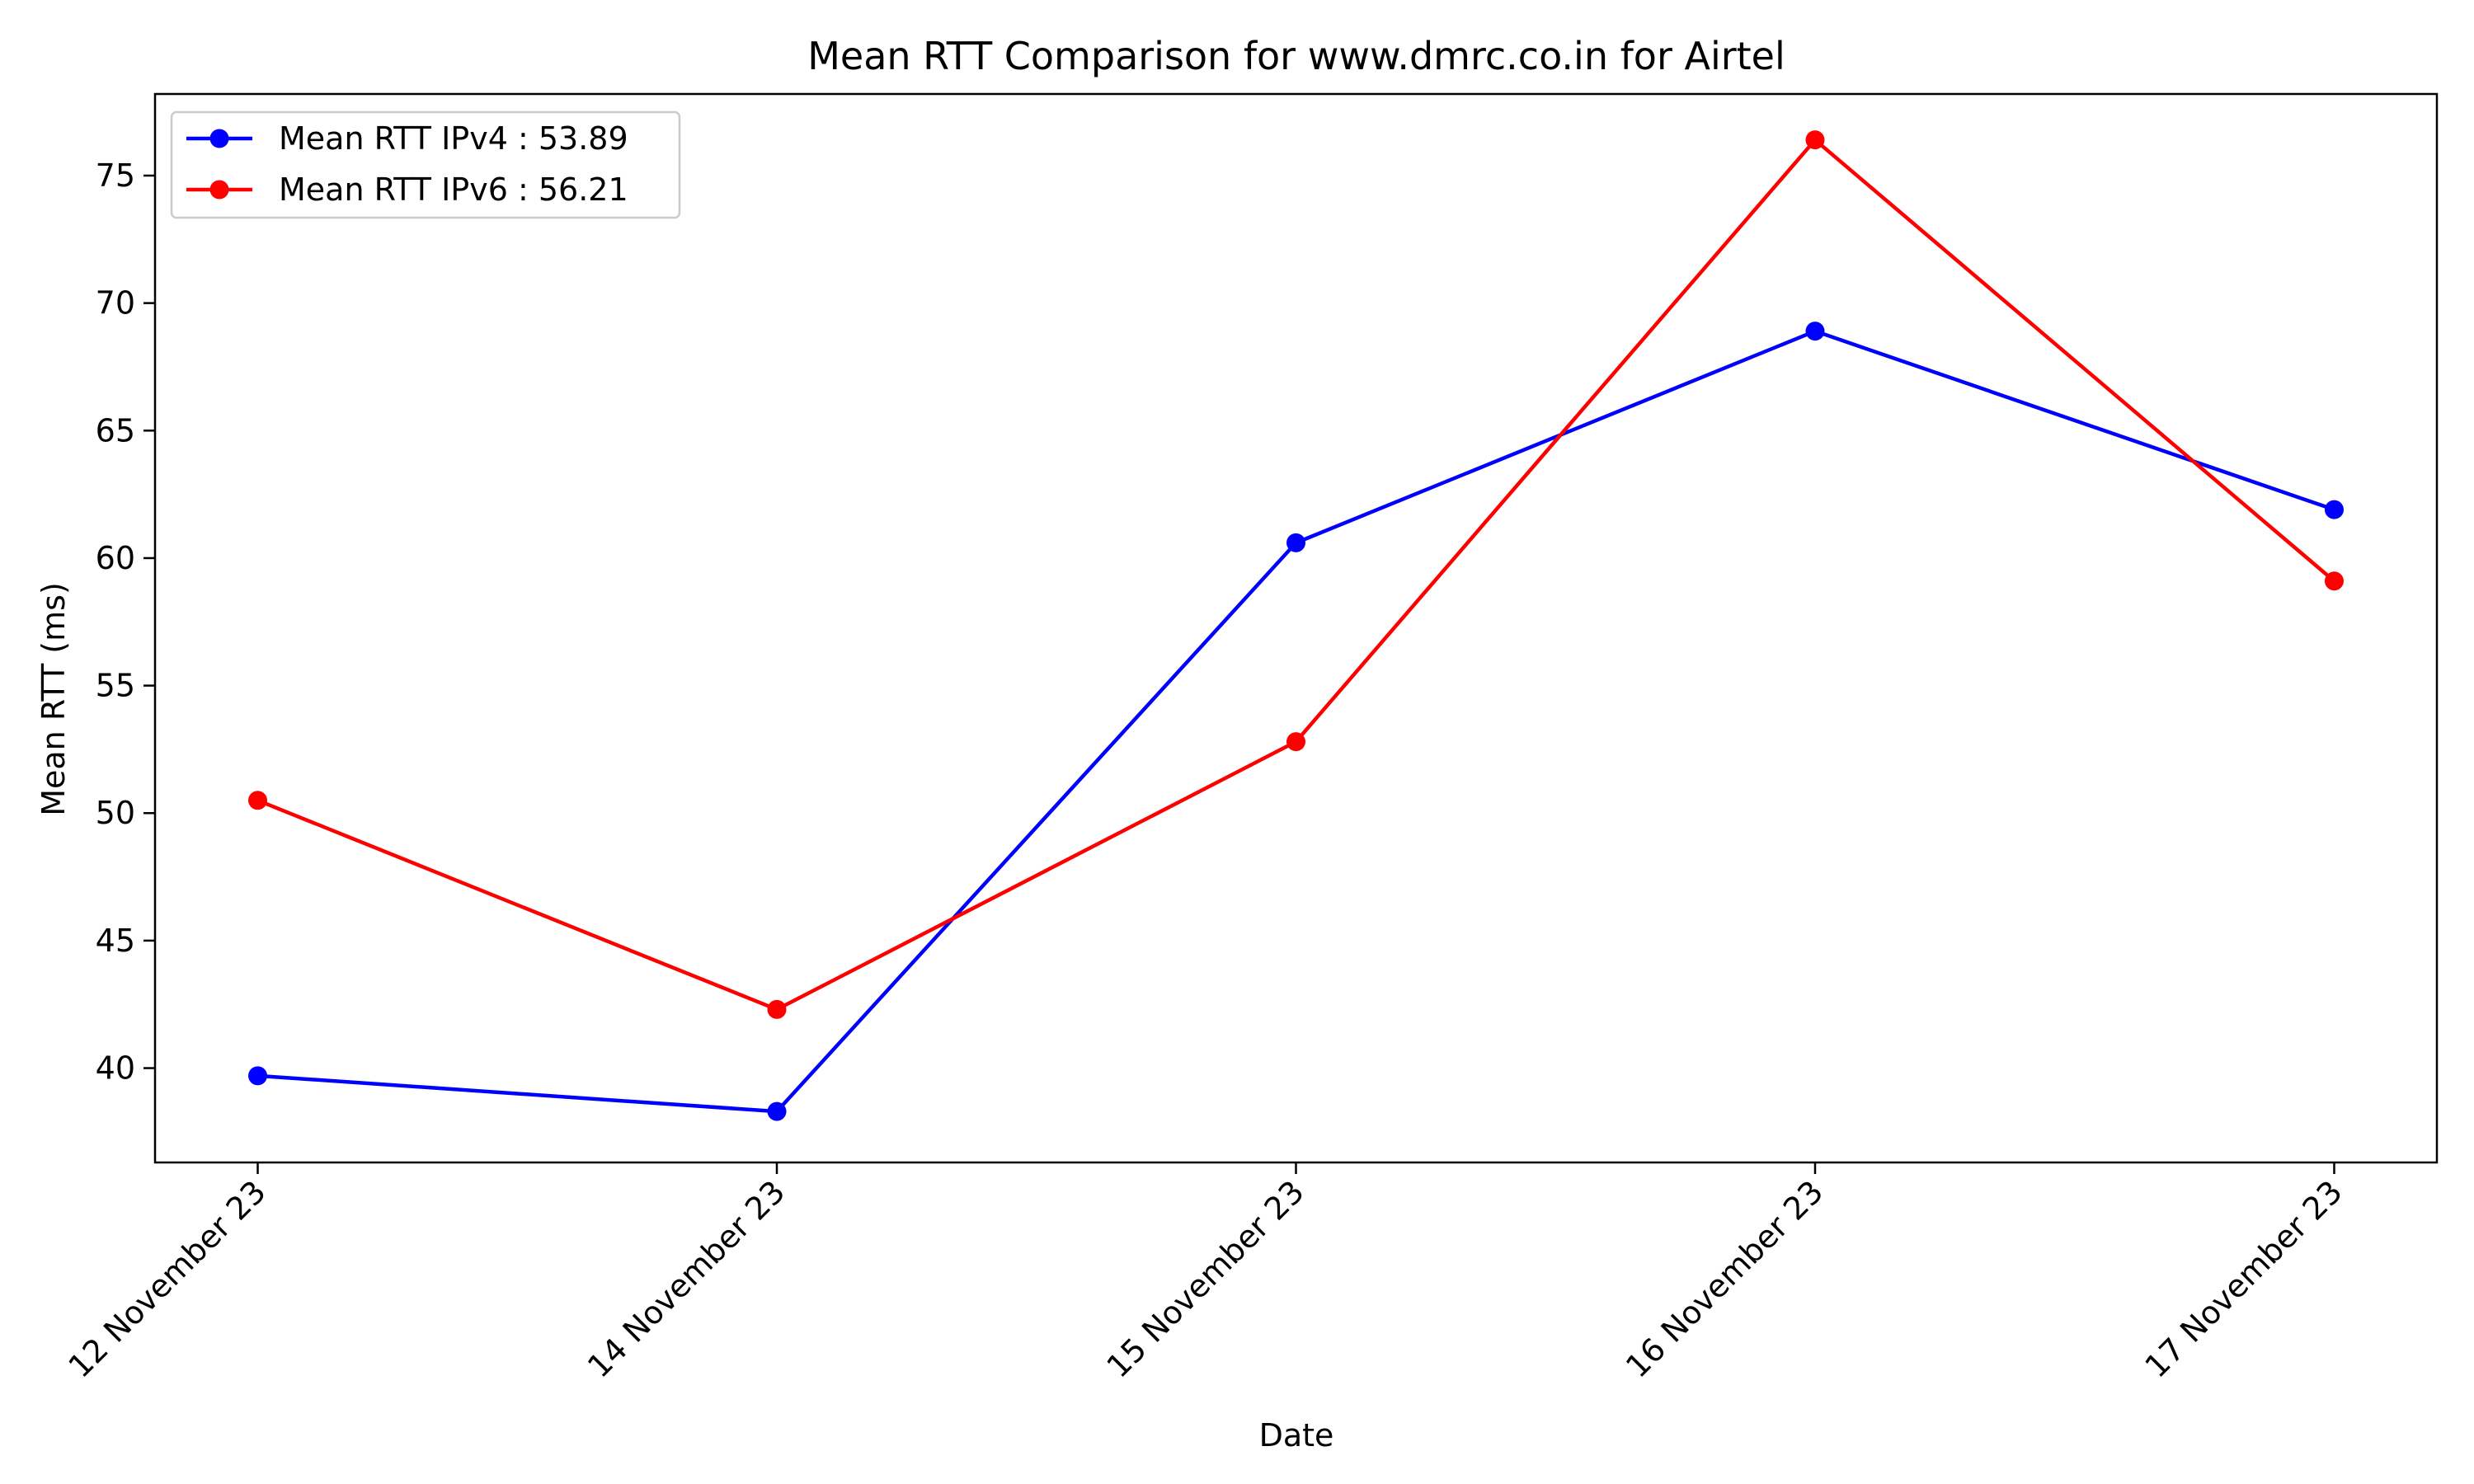 Image resolution: width=2474 pixels, height=1484 pixels. Describe the element at coordinates (1296, 1435) in the screenshot. I see `x-axis-title: Date` at that location.